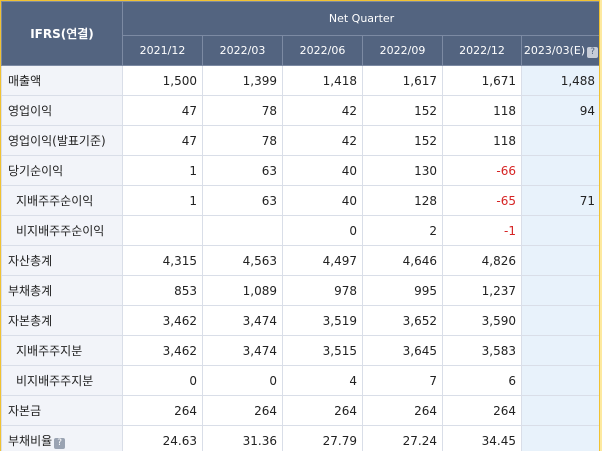 The image size is (602, 451). I want to click on row-label: 영업이익, so click(62, 110).